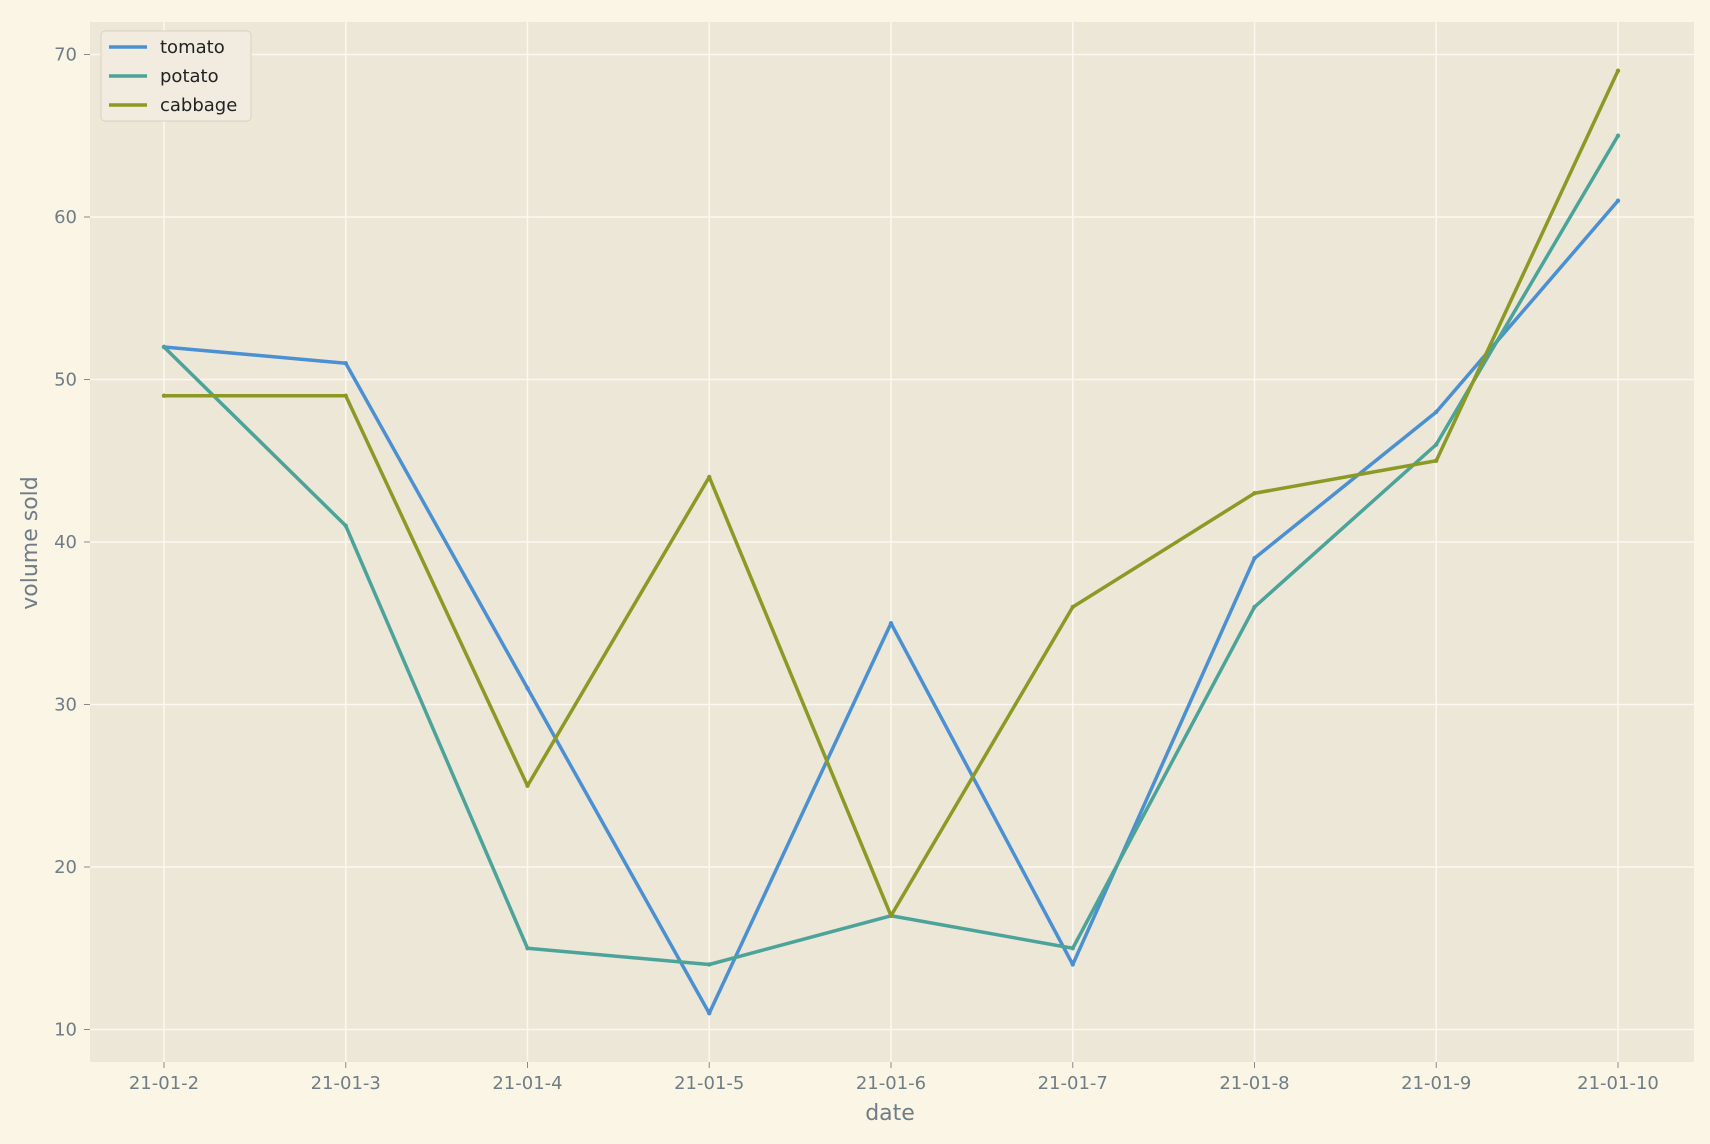  I want to click on x-tick-label: 21-01-2, so click(164, 1083).